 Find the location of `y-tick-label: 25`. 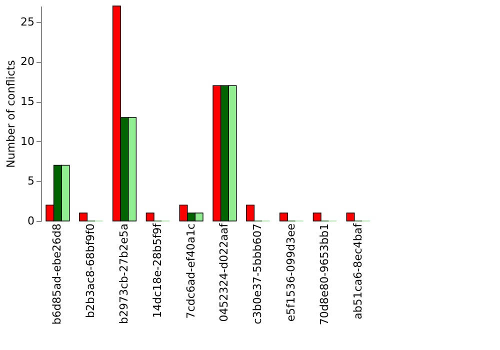

y-tick-label: 25 is located at coordinates (27, 21).